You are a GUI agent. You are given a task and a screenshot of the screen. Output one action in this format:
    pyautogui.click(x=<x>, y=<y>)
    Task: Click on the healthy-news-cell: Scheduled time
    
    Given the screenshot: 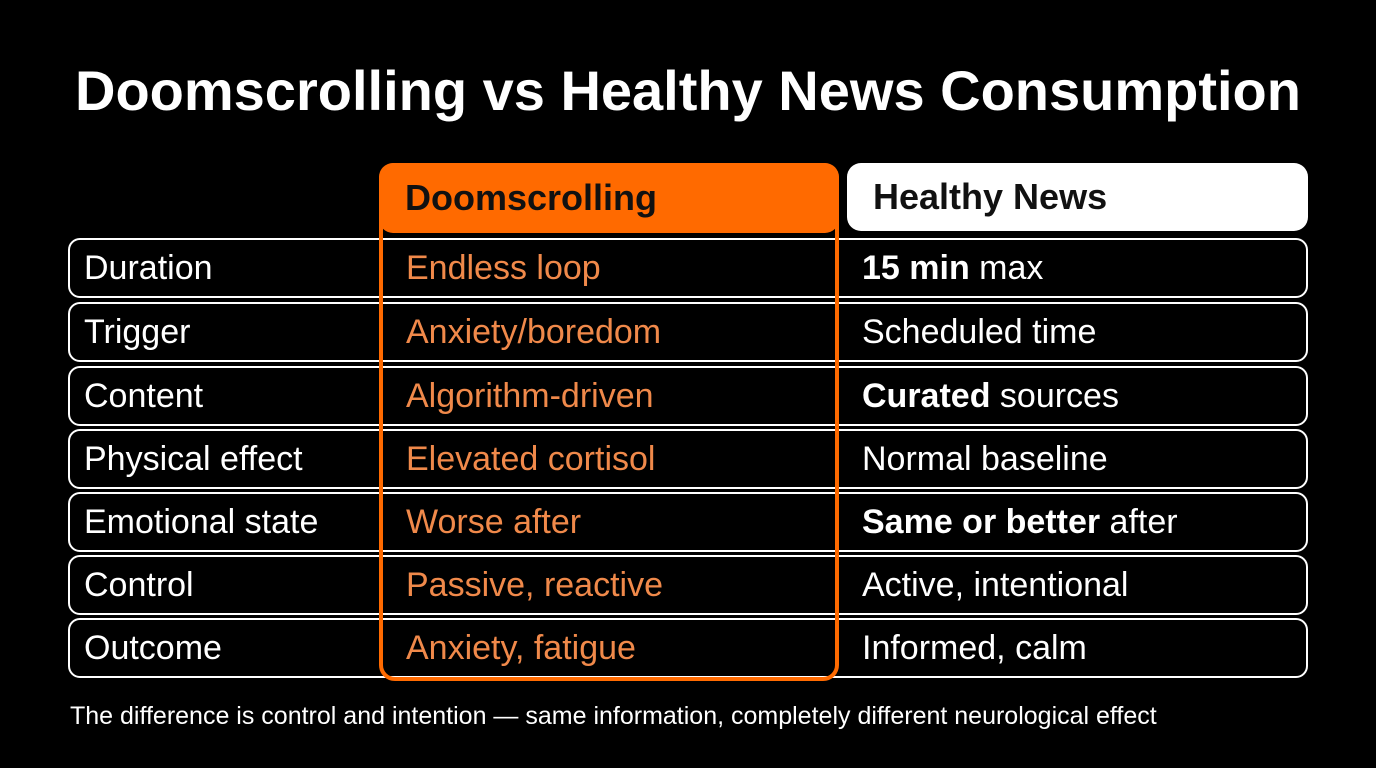 What is the action you would take?
    pyautogui.click(x=979, y=332)
    